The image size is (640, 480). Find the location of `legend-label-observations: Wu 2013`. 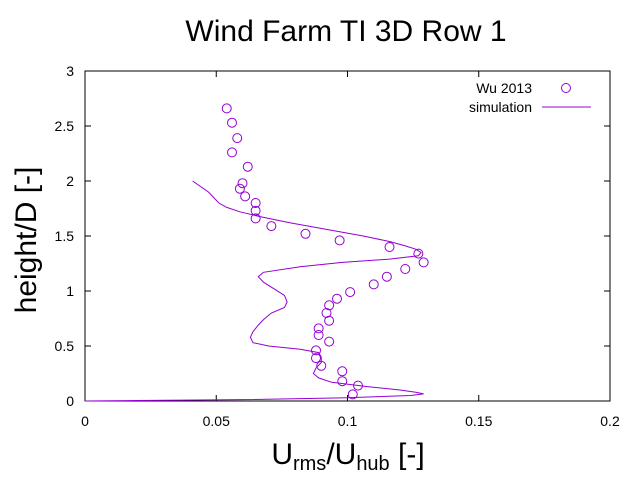

legend-label-observations: Wu 2013 is located at coordinates (504, 88).